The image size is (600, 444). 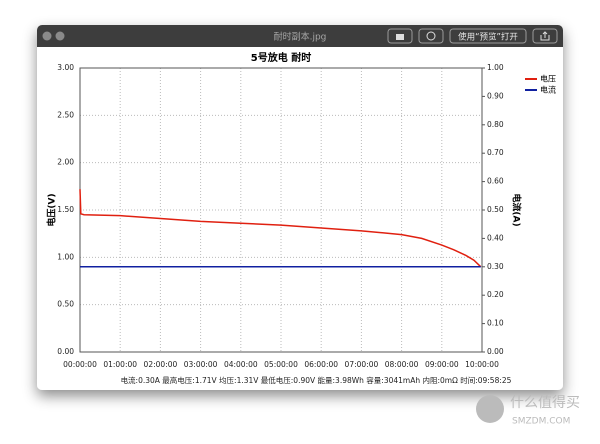 I want to click on y2-tick-label: 0.60, so click(x=495, y=181).